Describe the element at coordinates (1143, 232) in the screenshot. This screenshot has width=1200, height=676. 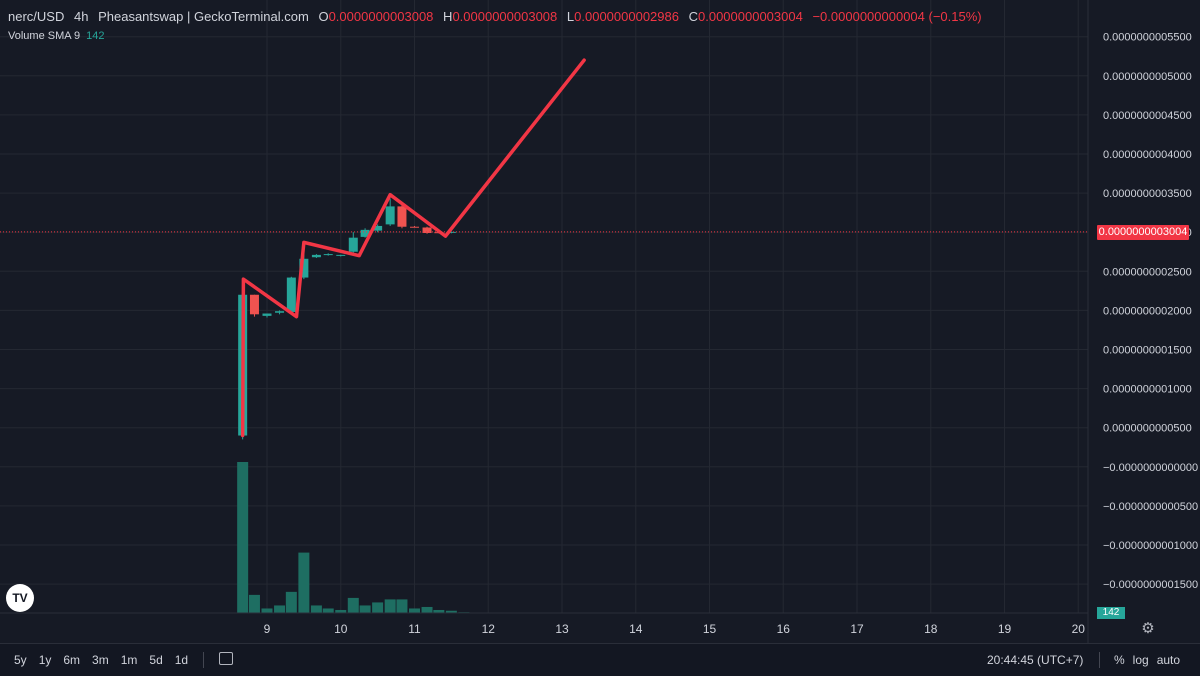
I see `last-price-tag: 0.0000000003004` at that location.